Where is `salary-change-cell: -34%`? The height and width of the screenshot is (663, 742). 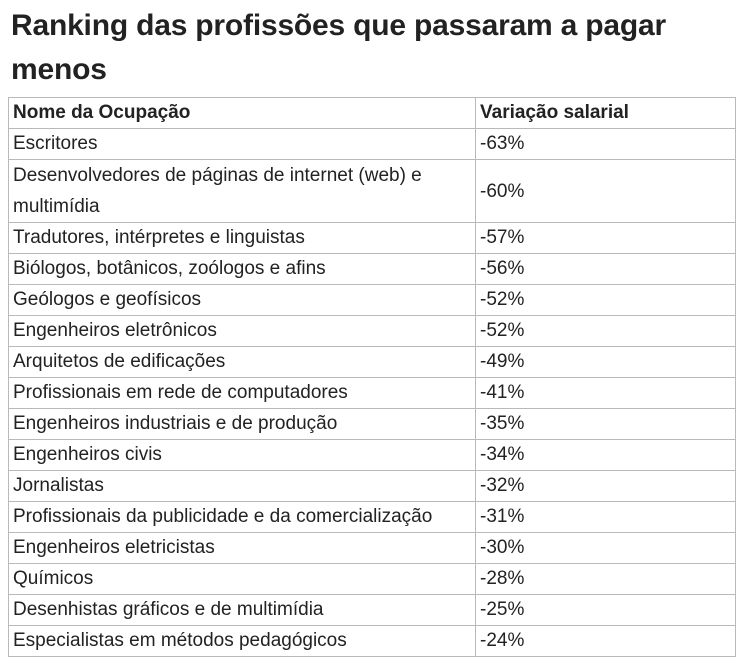 salary-change-cell: -34% is located at coordinates (605, 455).